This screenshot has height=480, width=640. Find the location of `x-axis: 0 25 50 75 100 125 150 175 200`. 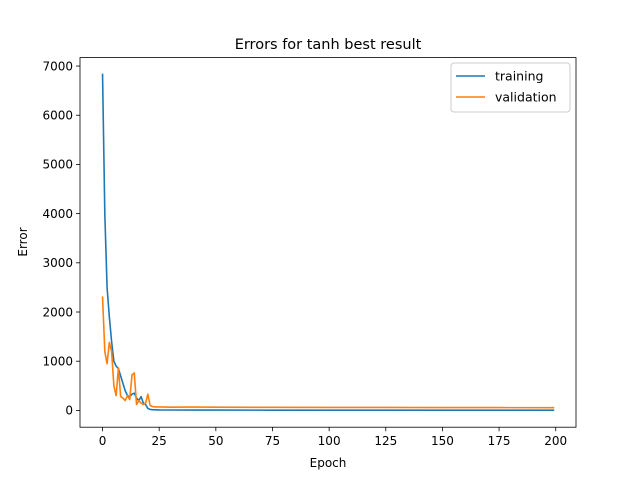

x-axis: 0 25 50 75 100 125 150 175 200 is located at coordinates (333, 437).